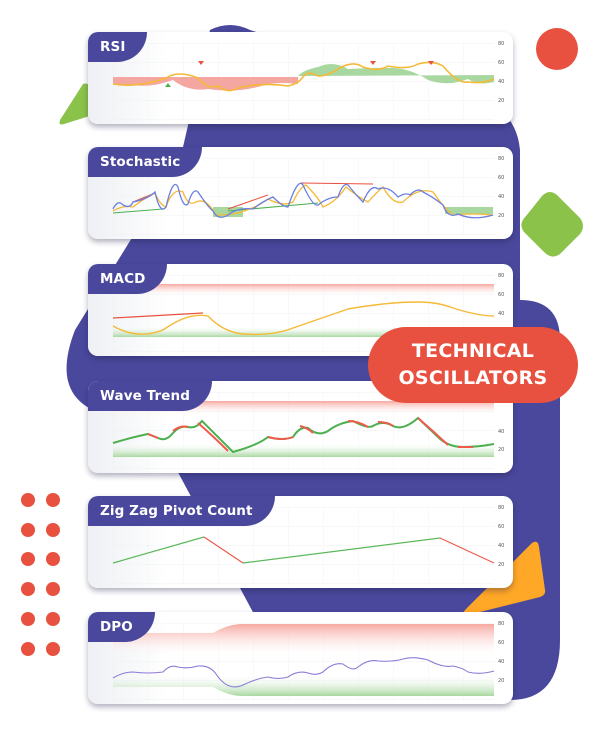 The width and height of the screenshot is (600, 740). Describe the element at coordinates (552, 224) in the screenshot. I see `green-diamond-icon` at that location.